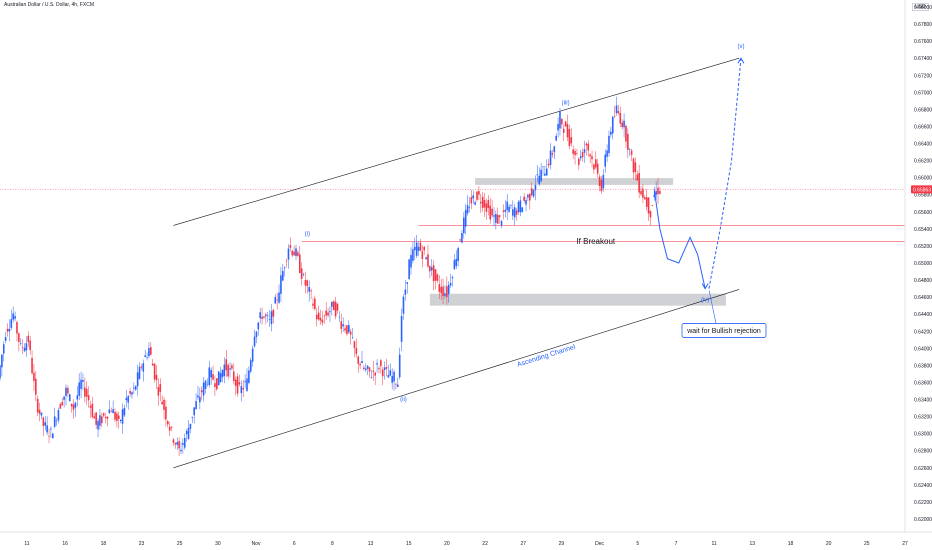  What do you see at coordinates (923, 452) in the screenshot?
I see `y-tick-label: 0.62800` at bounding box center [923, 452].